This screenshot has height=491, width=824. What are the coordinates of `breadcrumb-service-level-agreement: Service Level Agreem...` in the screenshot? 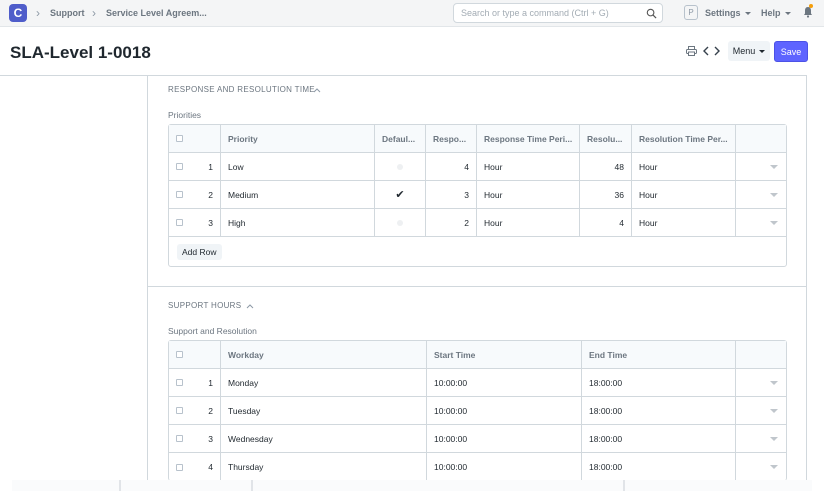 It's located at (156, 13).